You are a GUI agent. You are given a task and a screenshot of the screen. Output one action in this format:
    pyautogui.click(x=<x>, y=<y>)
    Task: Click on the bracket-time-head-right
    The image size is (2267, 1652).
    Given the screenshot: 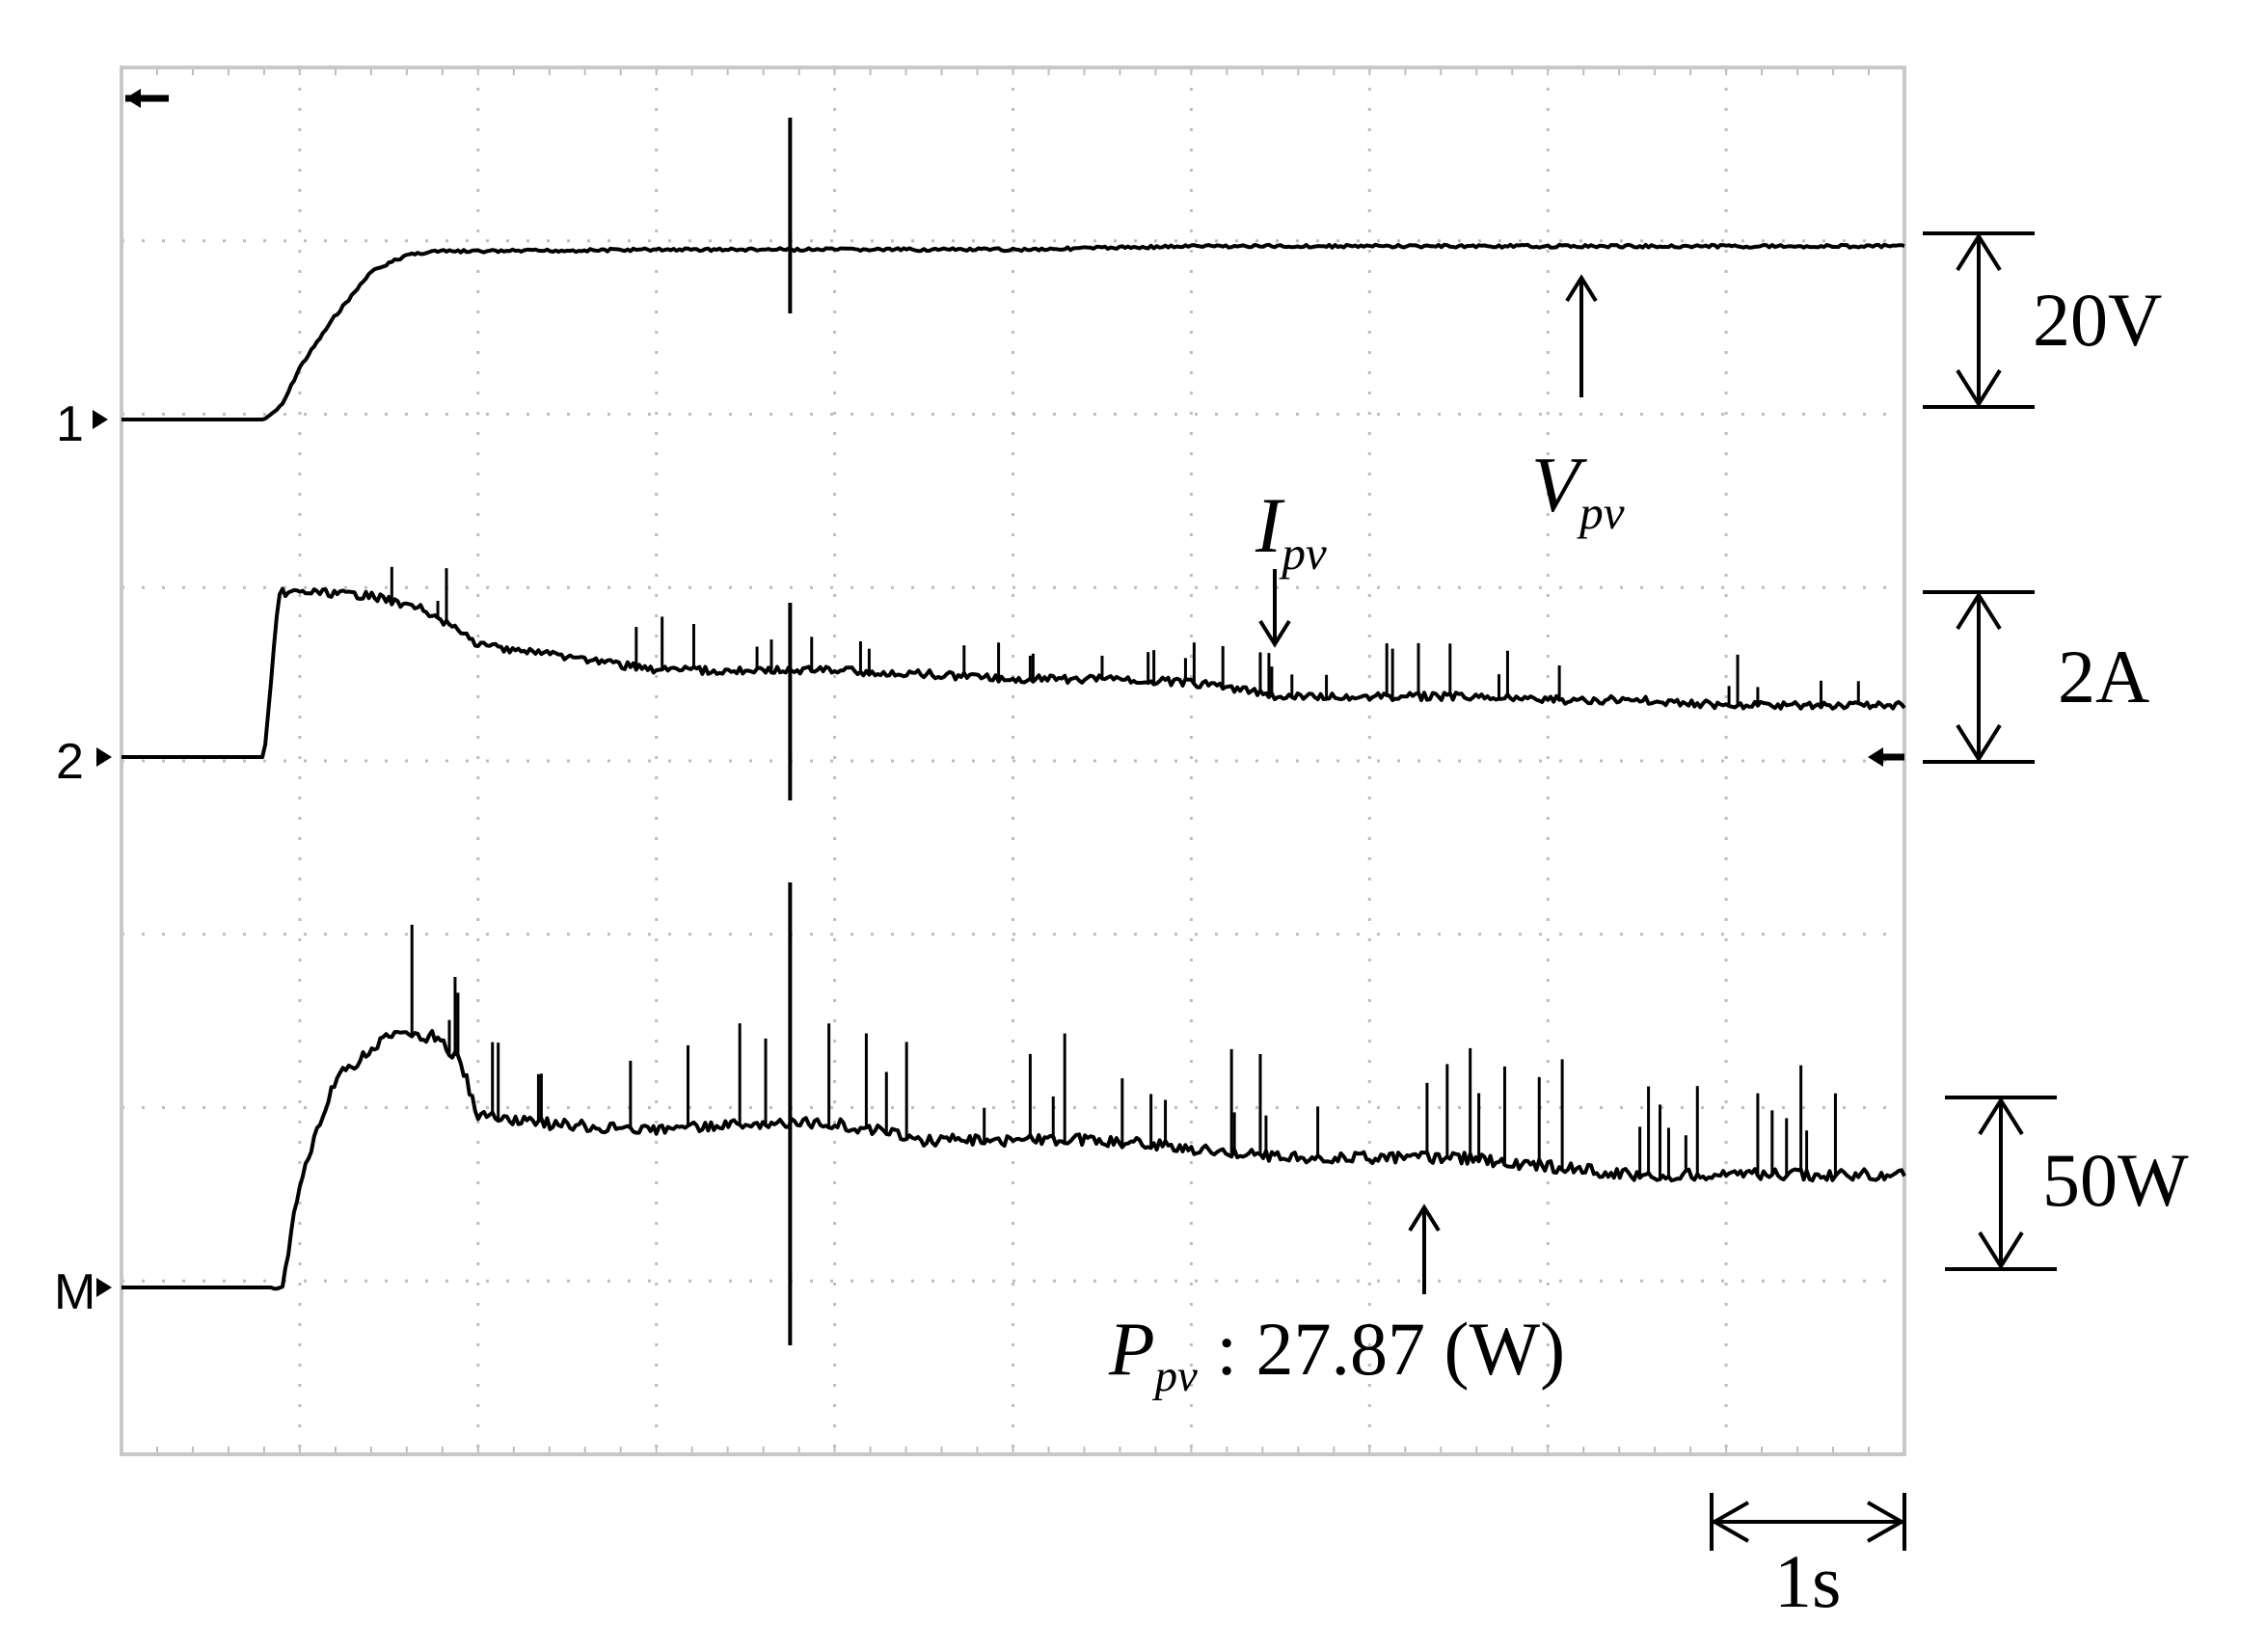 What is the action you would take?
    pyautogui.click(x=1886, y=1522)
    